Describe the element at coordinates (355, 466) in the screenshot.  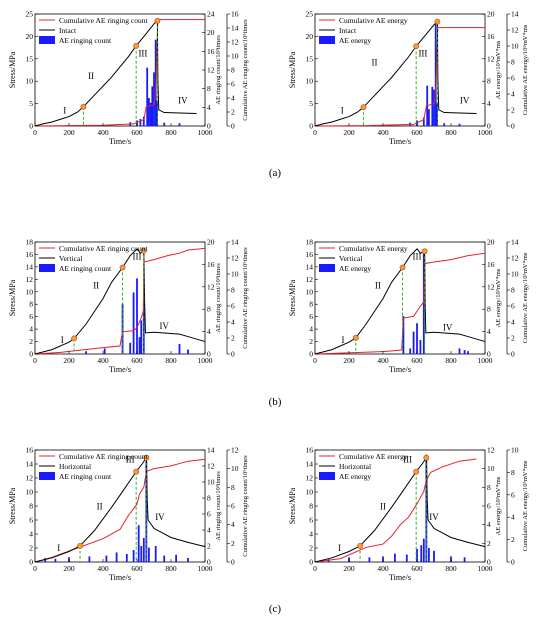
I see `legend-label-stress: Horizontal` at that location.